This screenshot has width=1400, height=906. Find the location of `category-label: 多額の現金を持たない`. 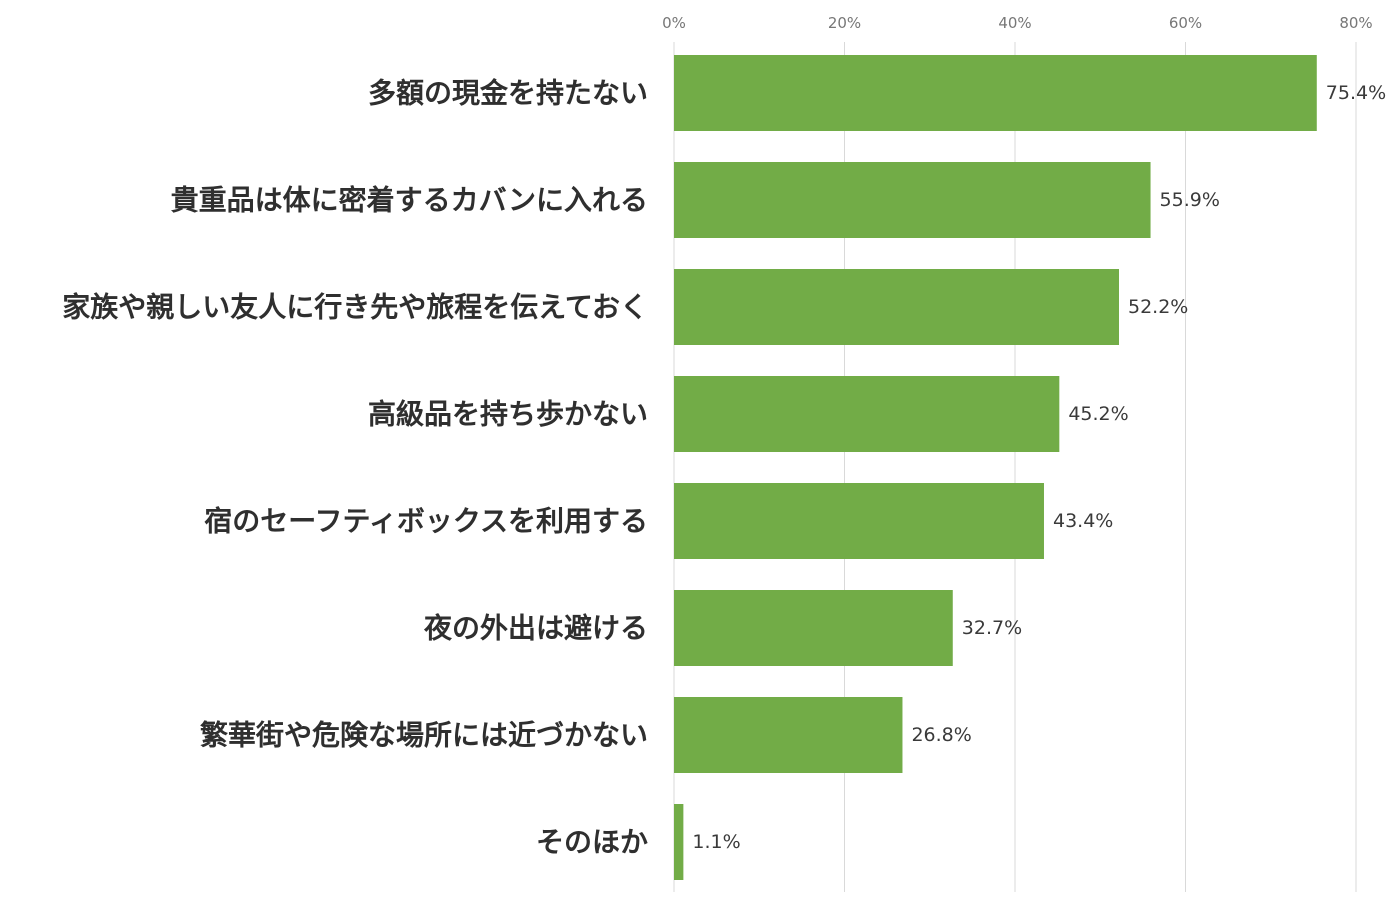

category-label: 多額の現金を持たない is located at coordinates (508, 93).